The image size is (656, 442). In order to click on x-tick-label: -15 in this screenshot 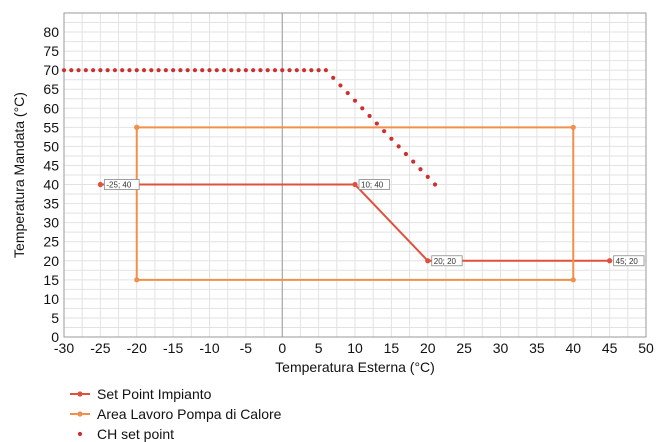, I will do `click(173, 348)`.